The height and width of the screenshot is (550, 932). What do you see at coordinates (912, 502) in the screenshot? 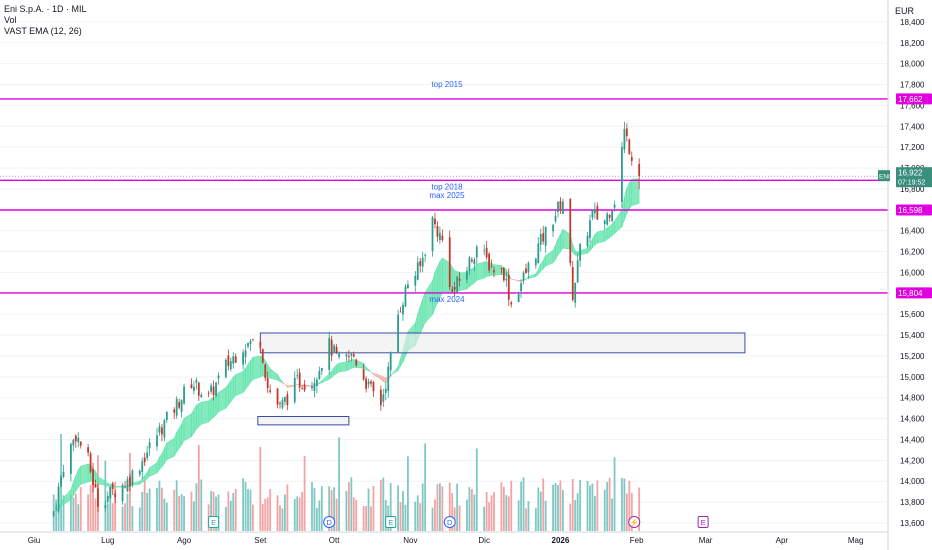
I see `y-tick-label: 13,800` at bounding box center [912, 502].